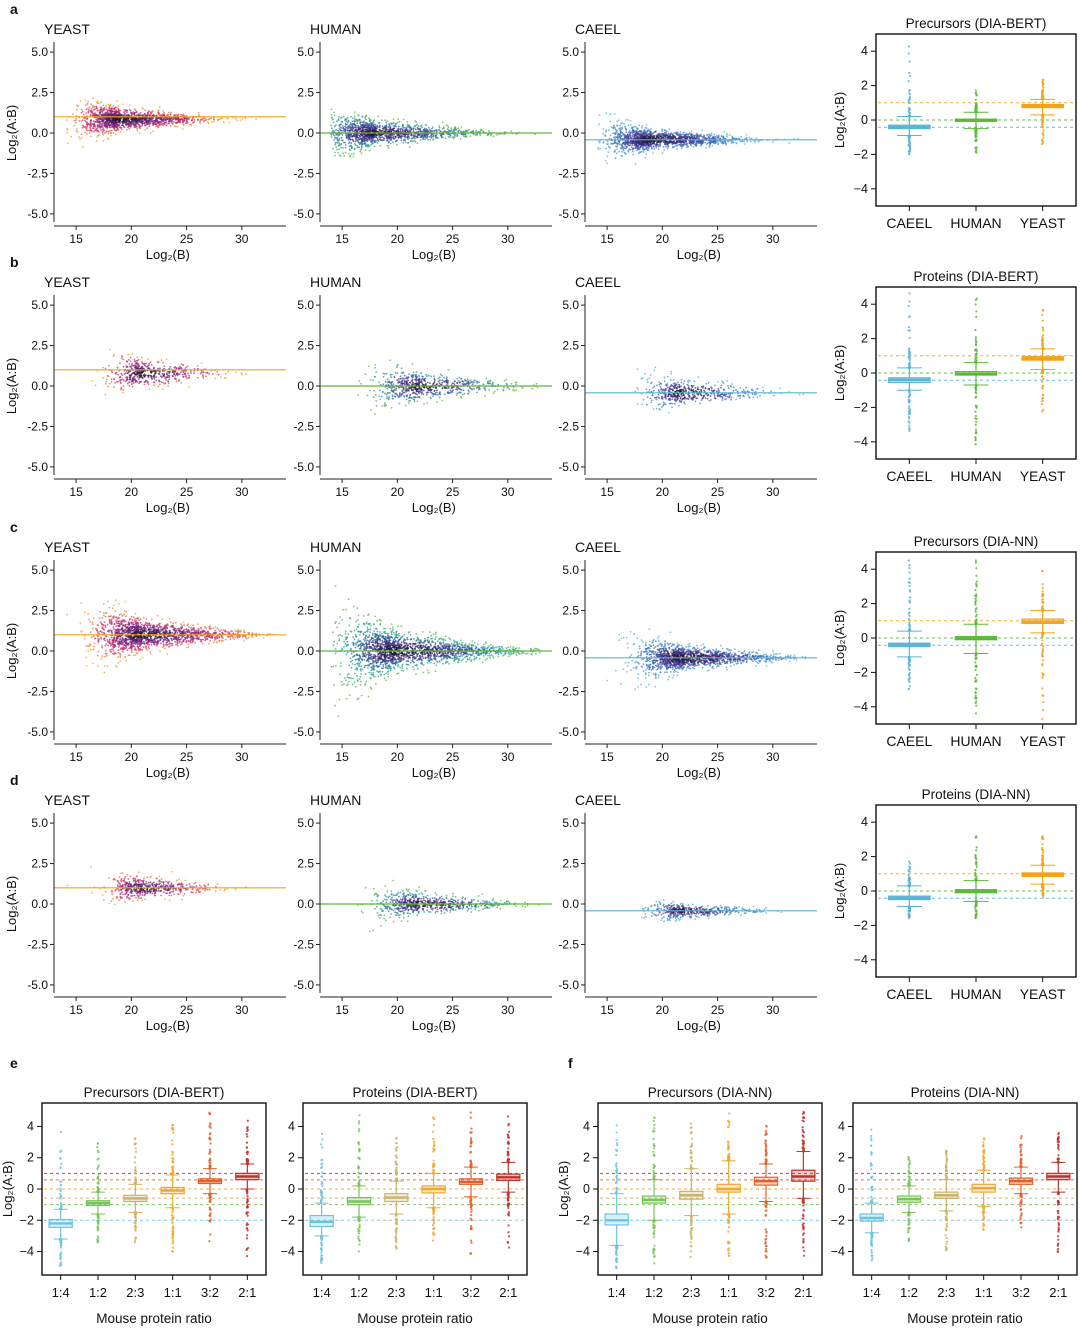 Image resolution: width=1080 pixels, height=1335 pixels. What do you see at coordinates (598, 29) in the screenshot?
I see `ma-title: CAEEL` at bounding box center [598, 29].